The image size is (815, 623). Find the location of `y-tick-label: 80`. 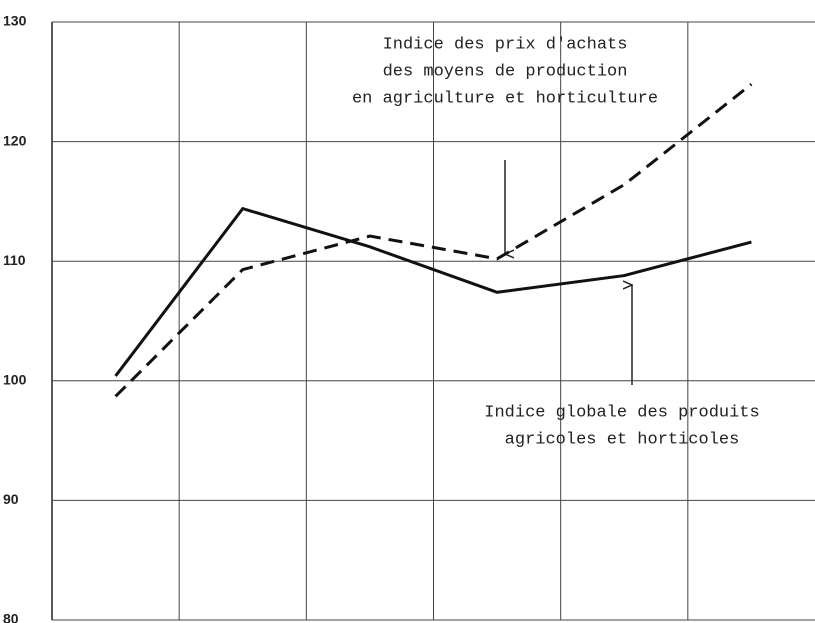

y-tick-label: 80 is located at coordinates (11, 617).